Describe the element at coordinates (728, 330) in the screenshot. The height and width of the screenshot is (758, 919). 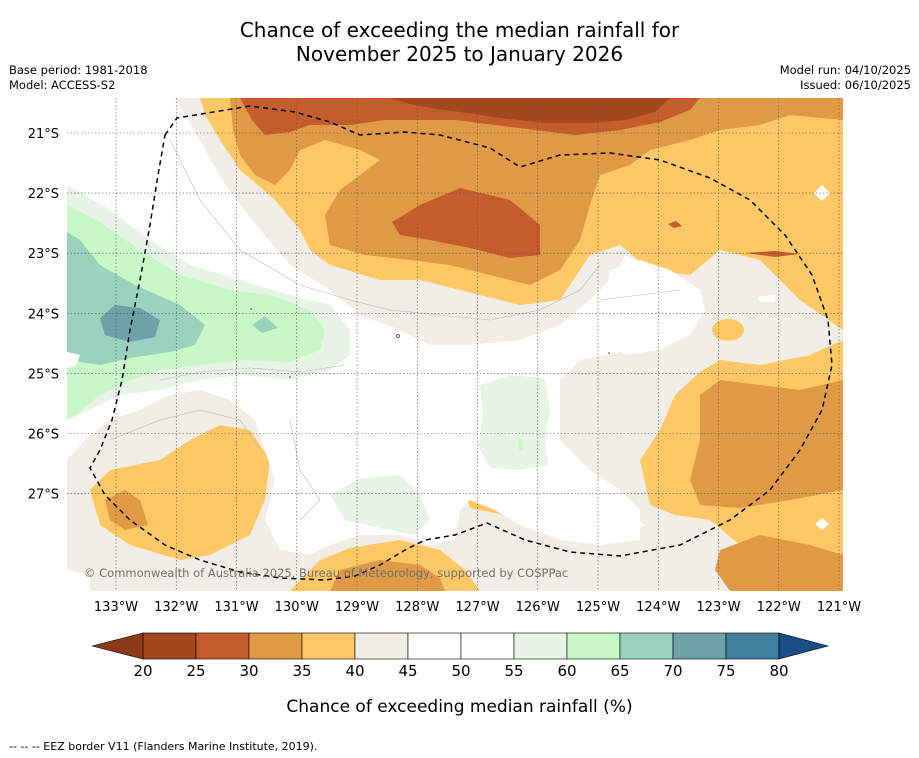
I see `band-35-40-spot` at that location.